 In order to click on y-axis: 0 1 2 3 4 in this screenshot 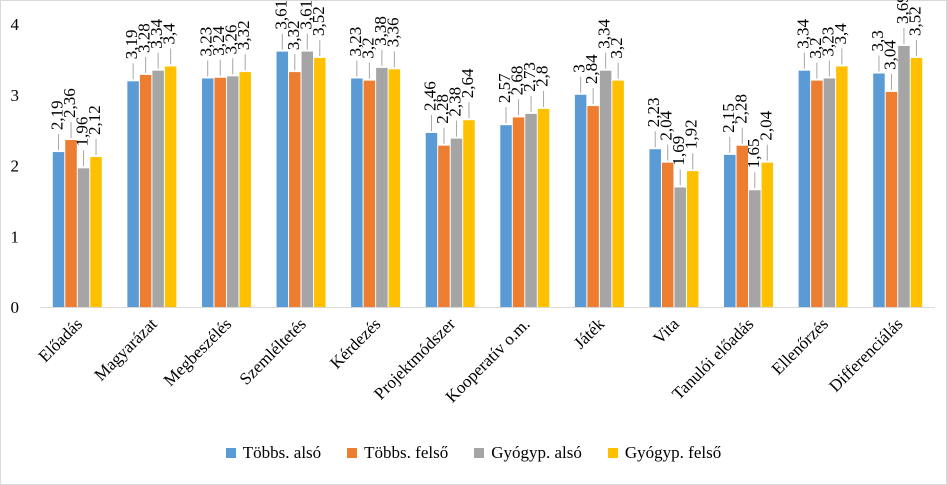, I will do `click(15, 166)`.